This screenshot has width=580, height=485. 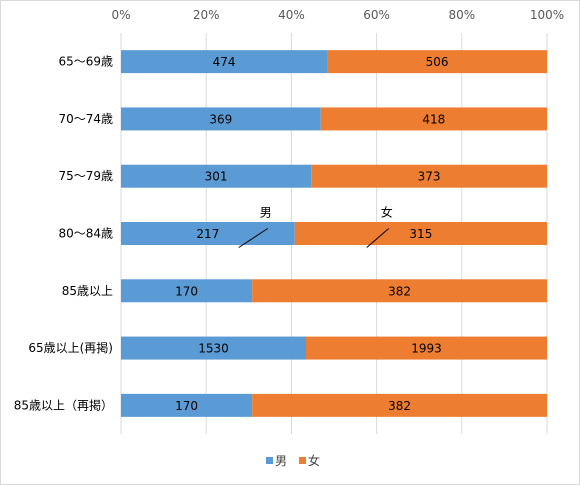 I want to click on category-label: 75～79歳, so click(x=85, y=176).